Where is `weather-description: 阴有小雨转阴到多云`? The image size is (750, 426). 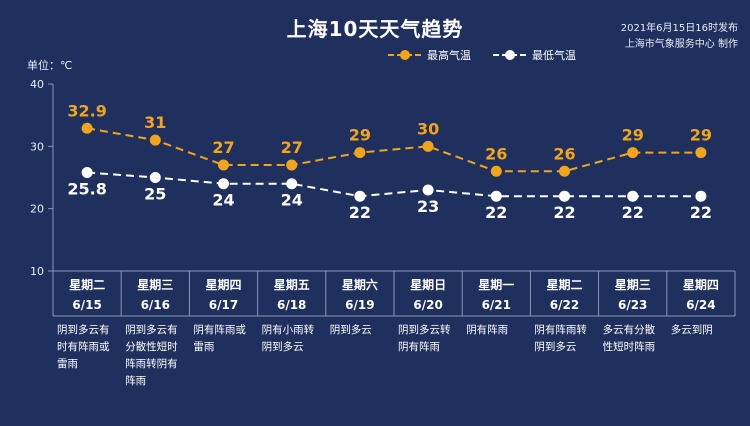
weather-description: 阴有小雨转阴到多云 is located at coordinates (288, 338).